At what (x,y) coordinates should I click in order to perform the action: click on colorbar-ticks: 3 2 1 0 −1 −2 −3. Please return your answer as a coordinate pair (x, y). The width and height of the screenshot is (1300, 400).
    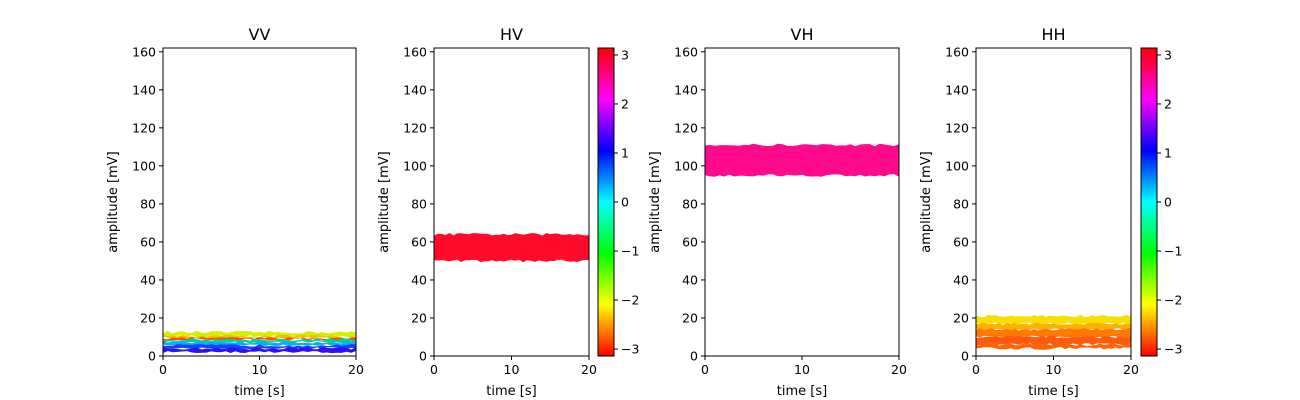
    Looking at the image, I should click on (1169, 202).